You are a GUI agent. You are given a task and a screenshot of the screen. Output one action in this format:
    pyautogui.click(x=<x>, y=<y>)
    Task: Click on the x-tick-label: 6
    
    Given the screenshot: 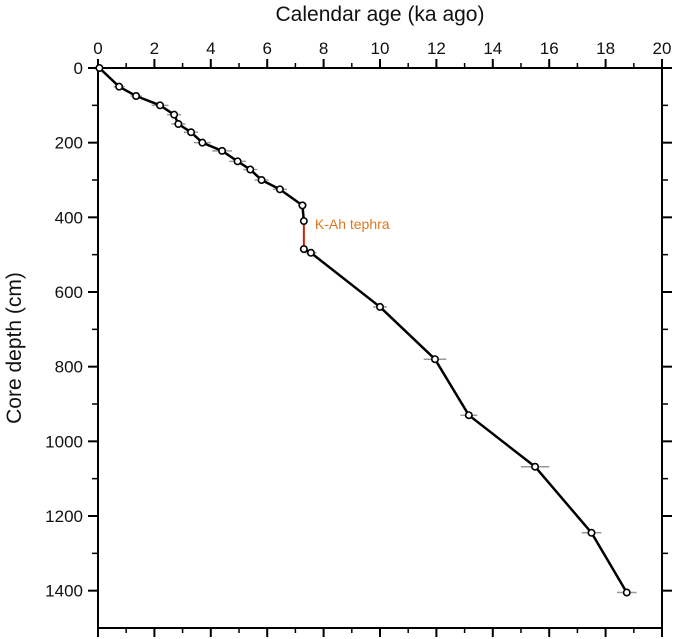 What is the action you would take?
    pyautogui.click(x=266, y=48)
    